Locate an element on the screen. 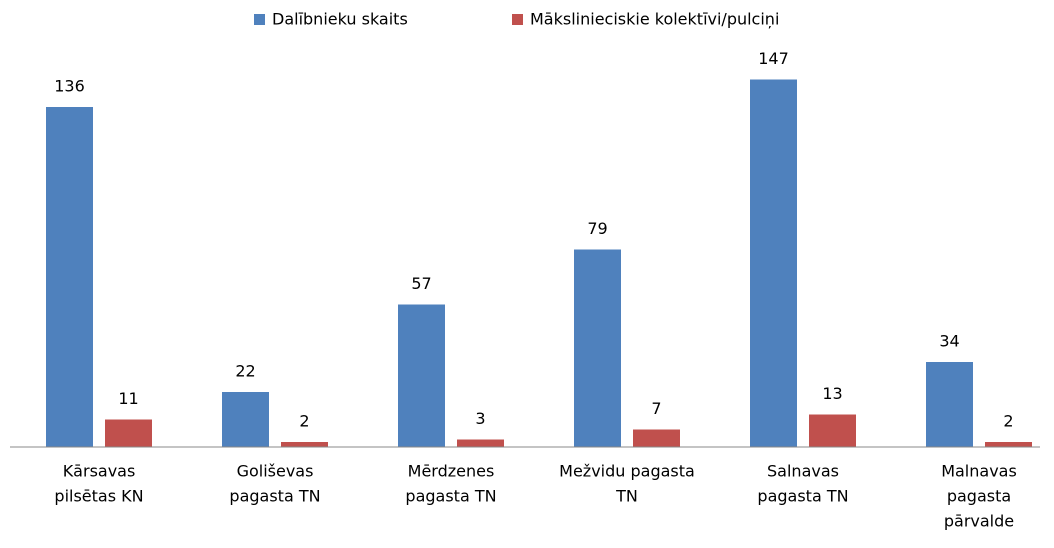 Image resolution: width=1054 pixels, height=548 pixels. x-tick-label: pārvalde is located at coordinates (979, 521).